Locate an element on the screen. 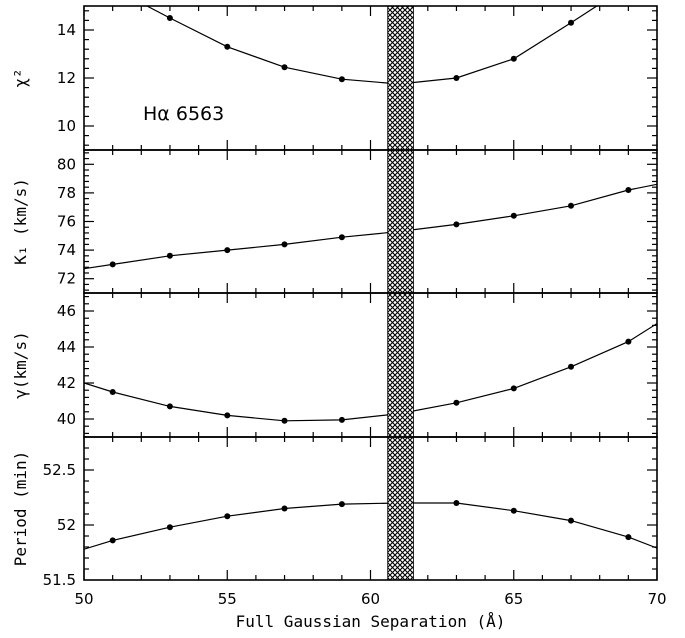 This screenshot has width=685, height=638. y-tick-label: 52.5 is located at coordinates (59, 470).